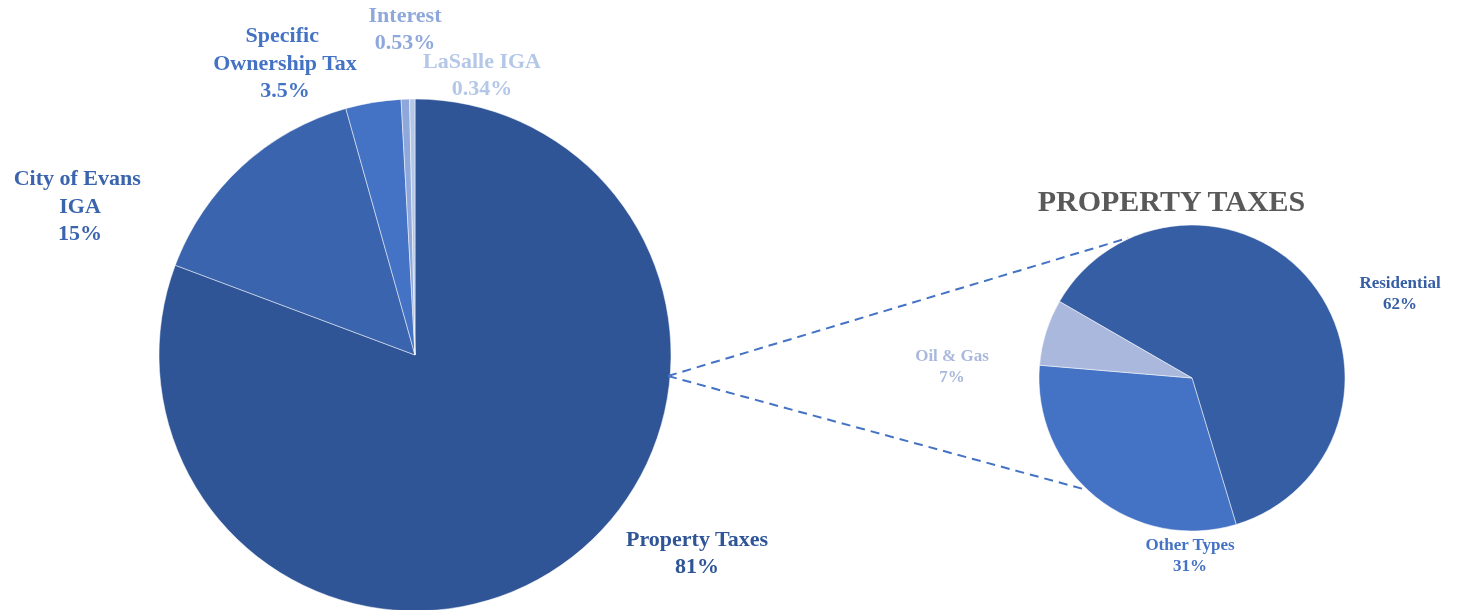 The height and width of the screenshot is (610, 1463). Describe the element at coordinates (1190, 566) in the screenshot. I see `data-label: 31%` at that location.